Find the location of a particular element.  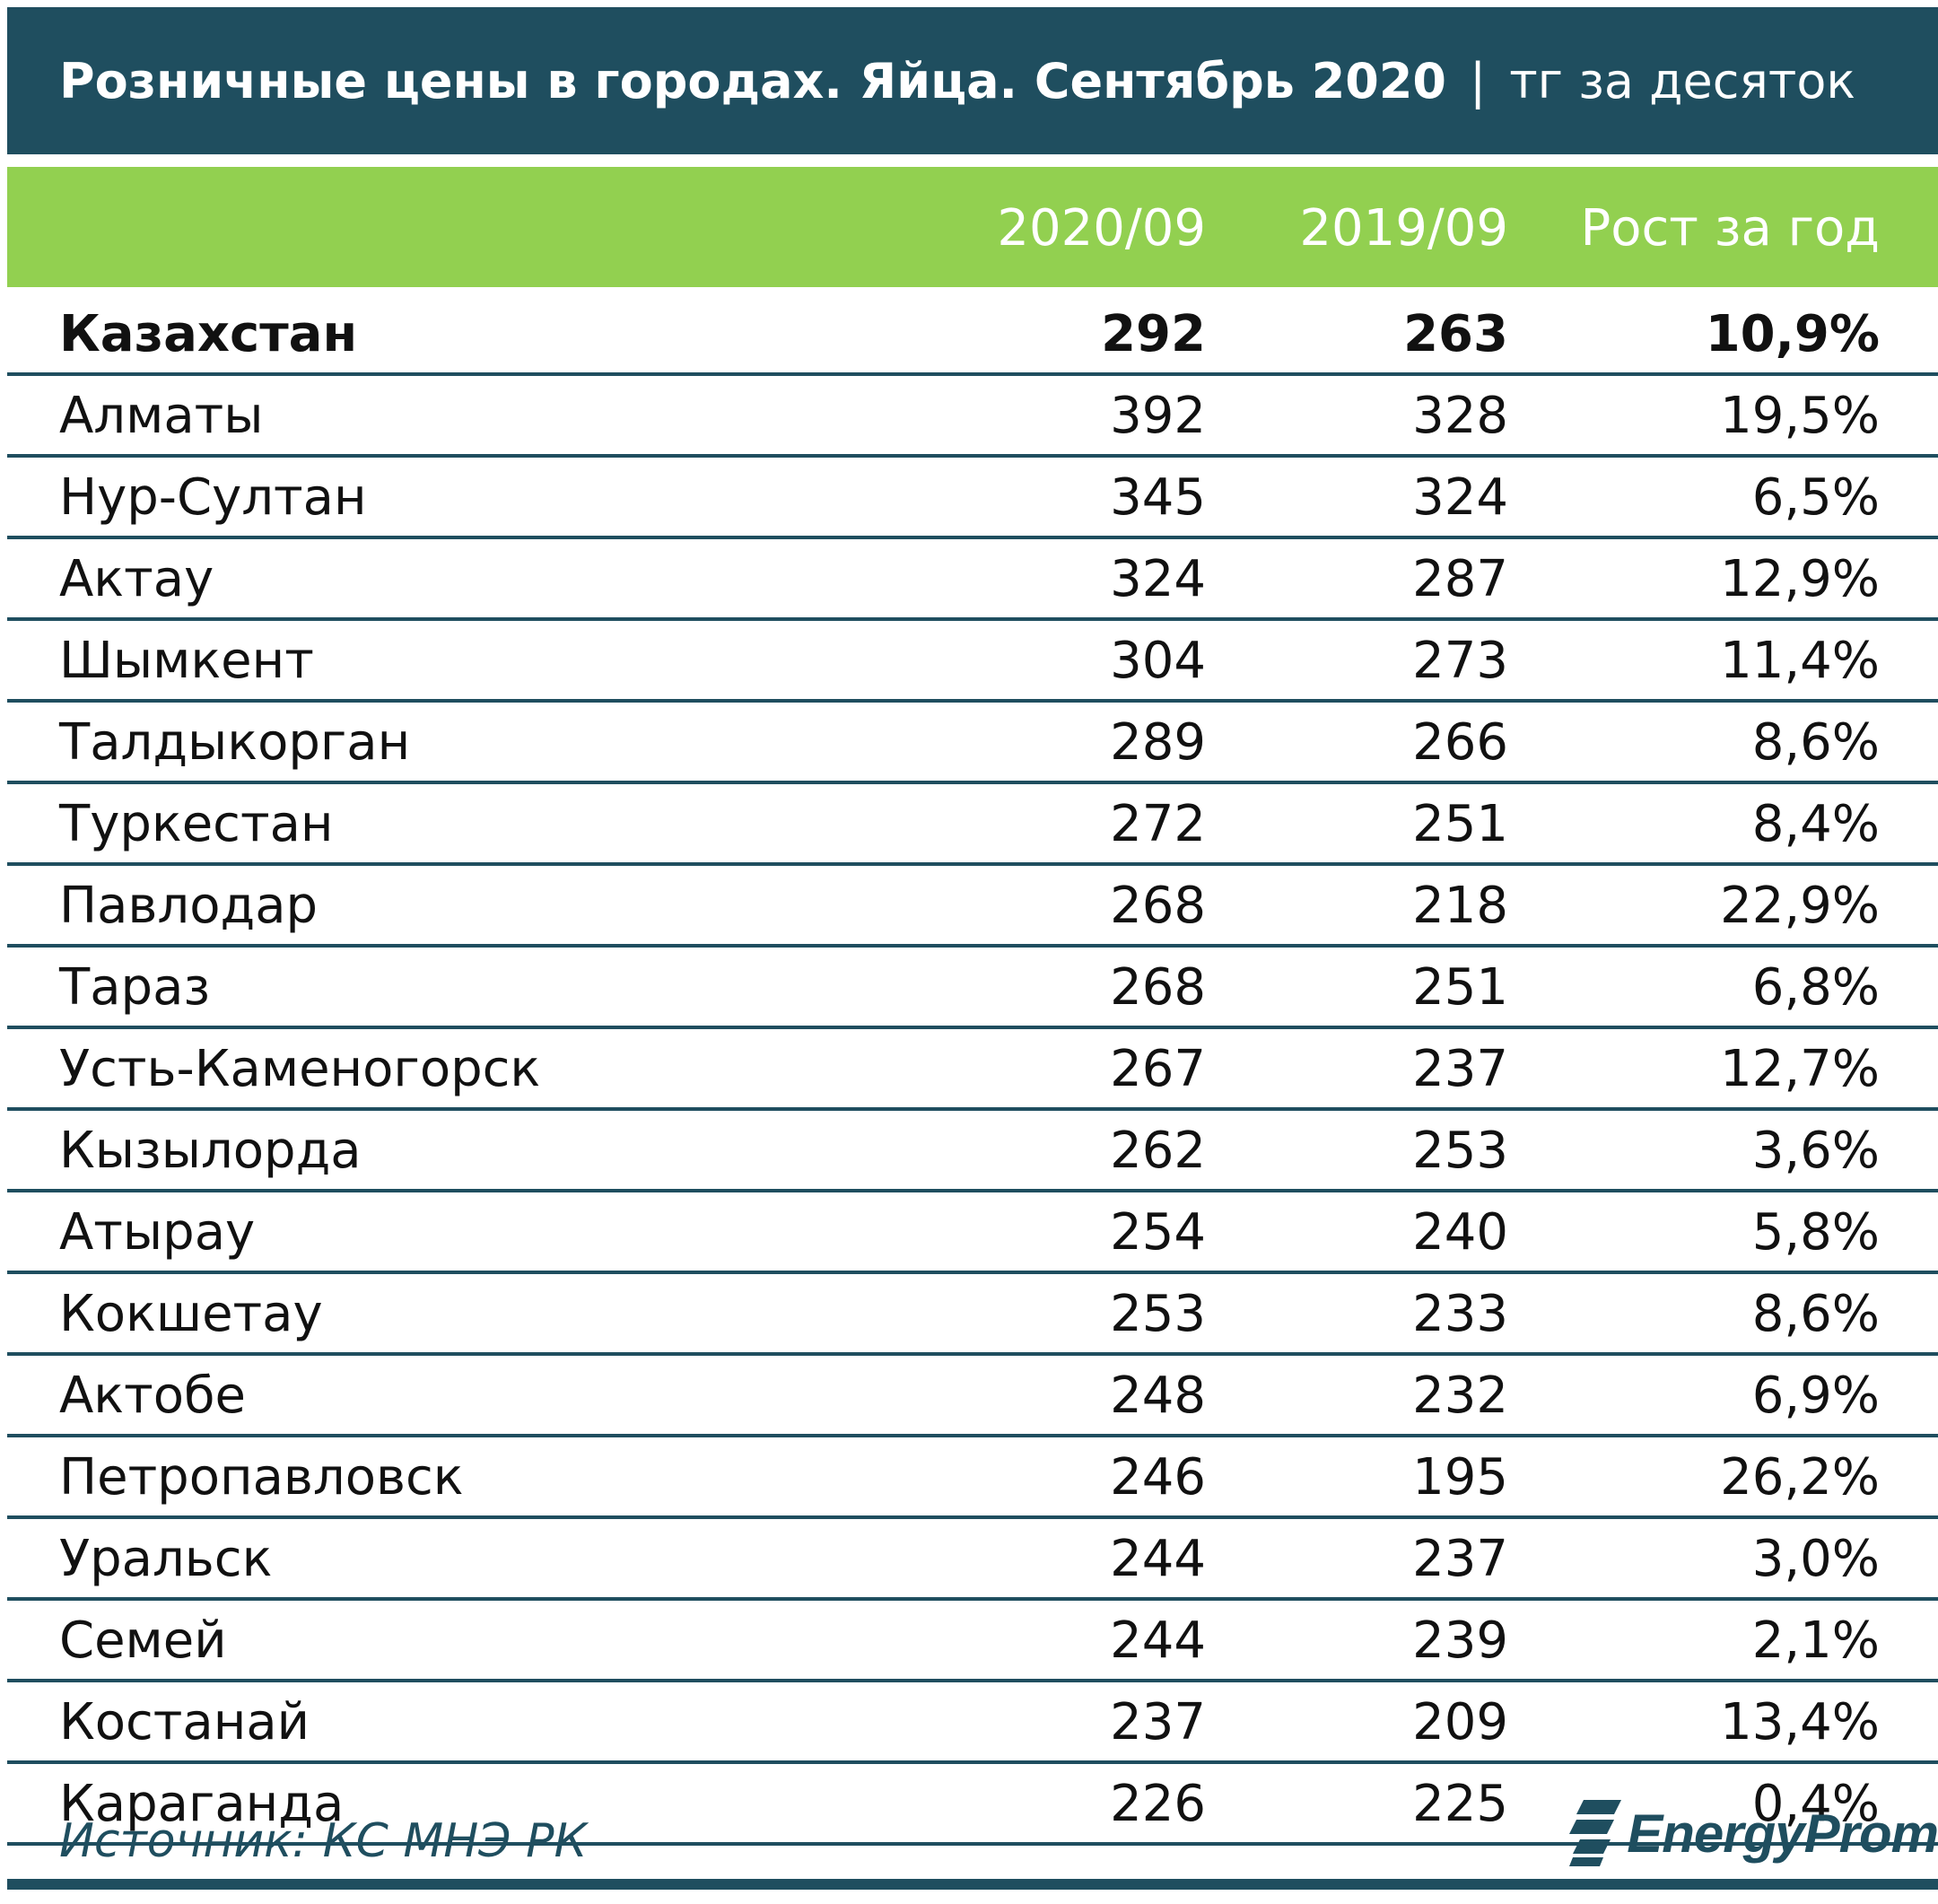

city-name: Туркестан is located at coordinates (196, 824).